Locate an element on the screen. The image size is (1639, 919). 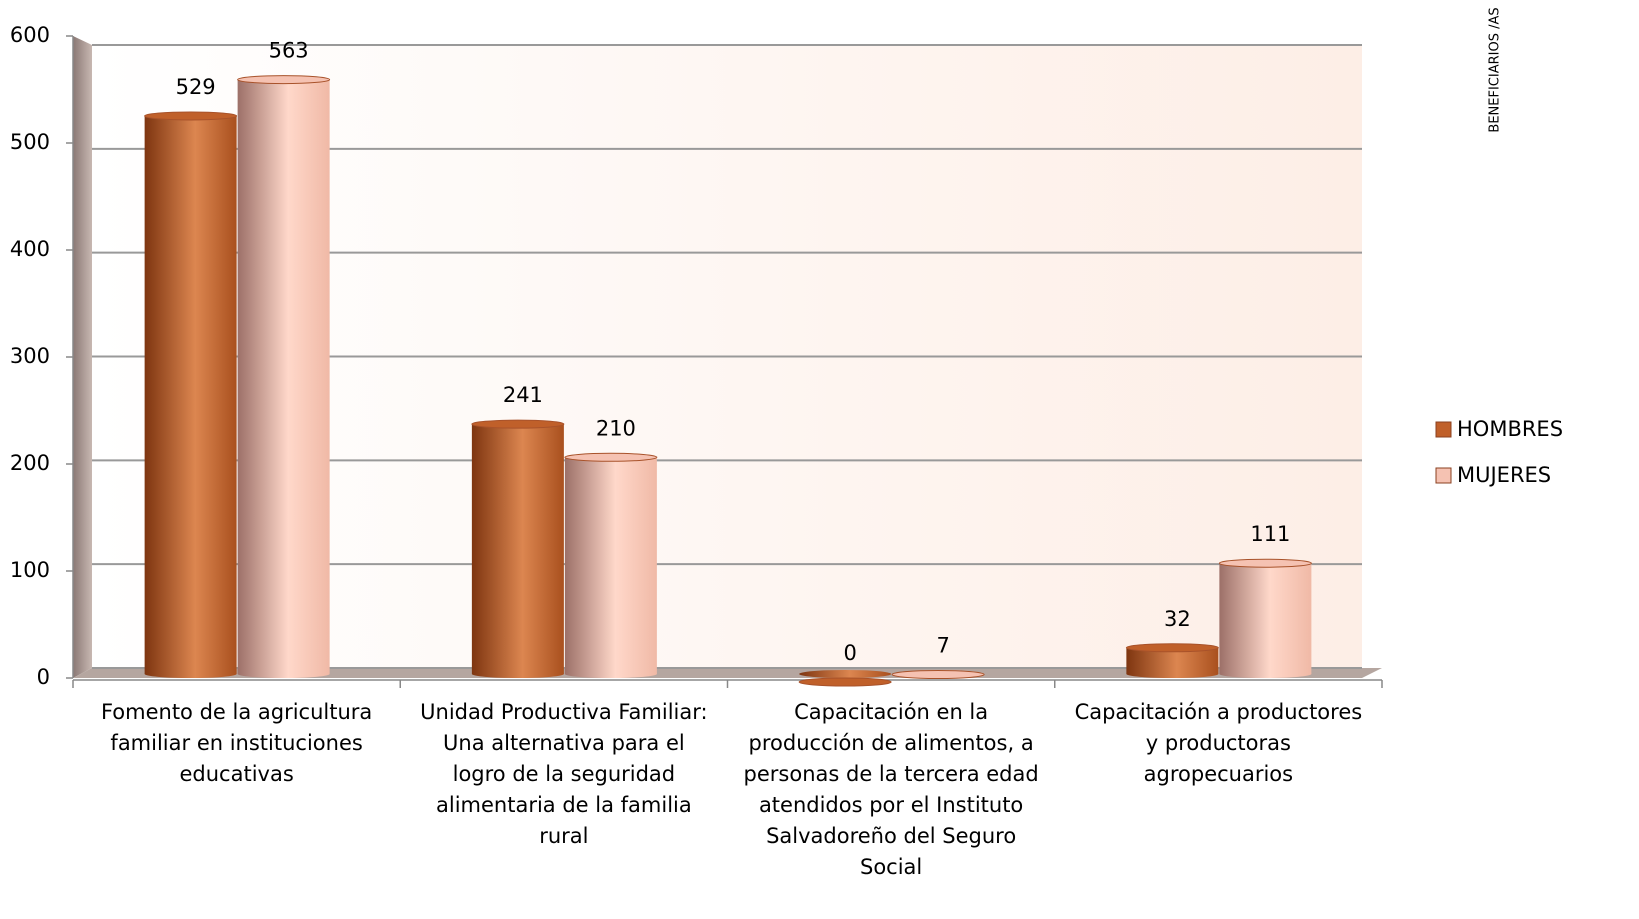
data-label: 563 is located at coordinates (289, 51).